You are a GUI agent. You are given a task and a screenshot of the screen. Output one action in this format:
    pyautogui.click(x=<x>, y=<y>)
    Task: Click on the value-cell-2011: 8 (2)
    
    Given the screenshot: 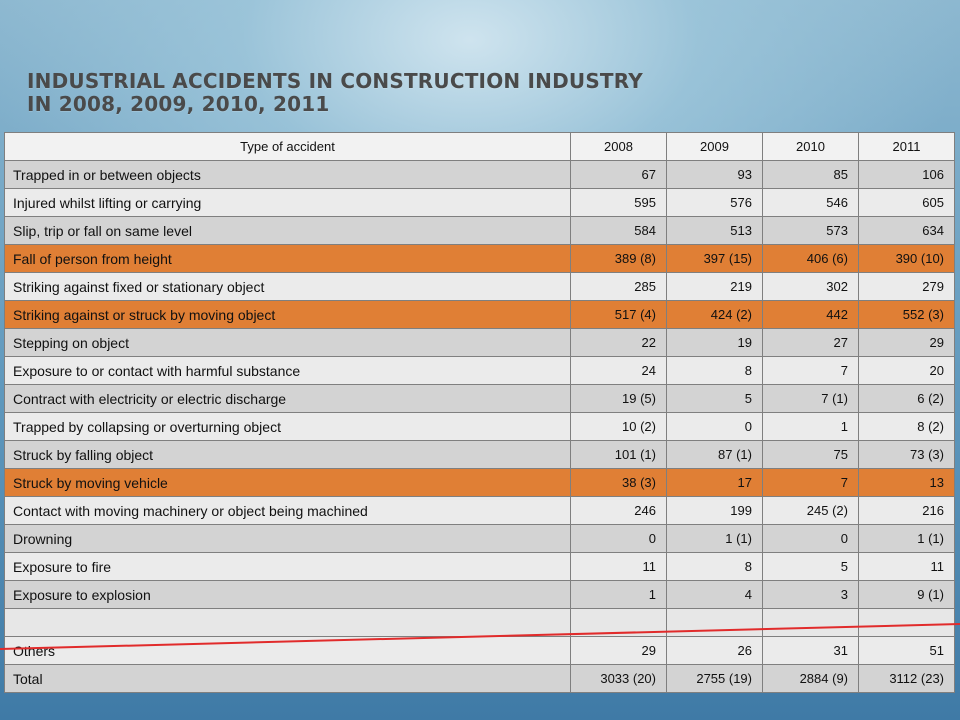 What is the action you would take?
    pyautogui.click(x=906, y=426)
    